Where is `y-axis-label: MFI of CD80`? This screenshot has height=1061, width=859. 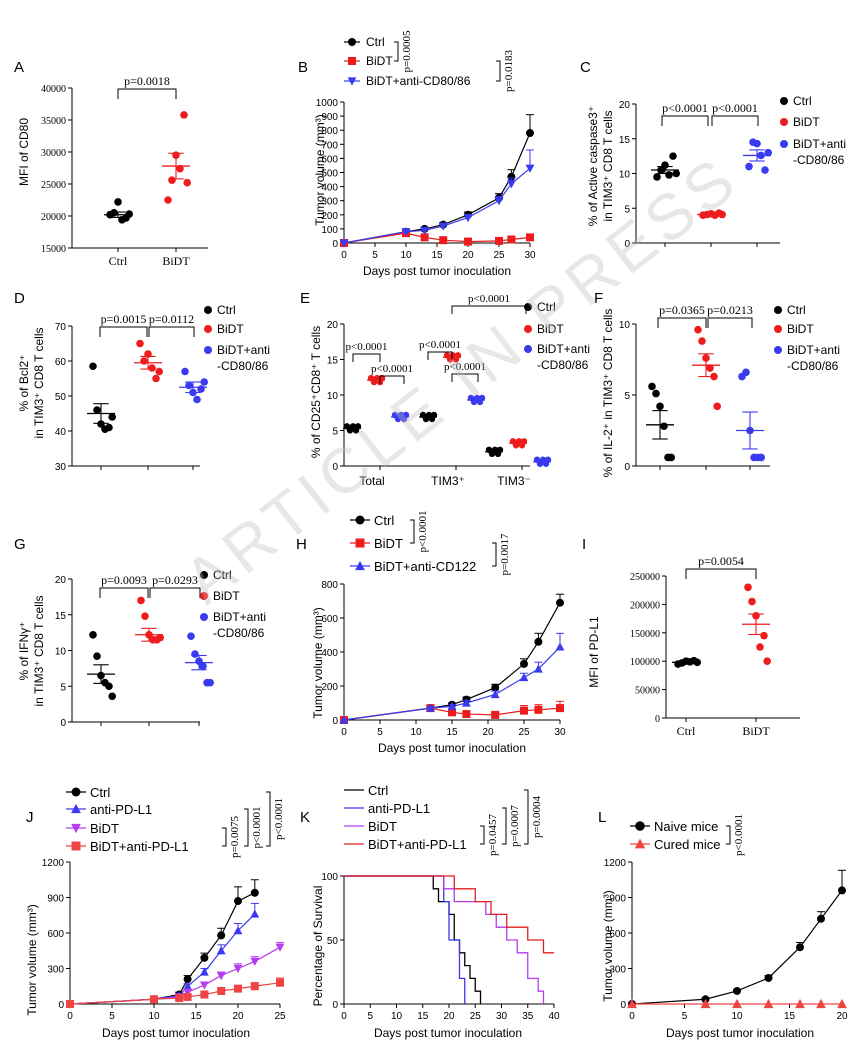 y-axis-label: MFI of CD80 is located at coordinates (24, 152).